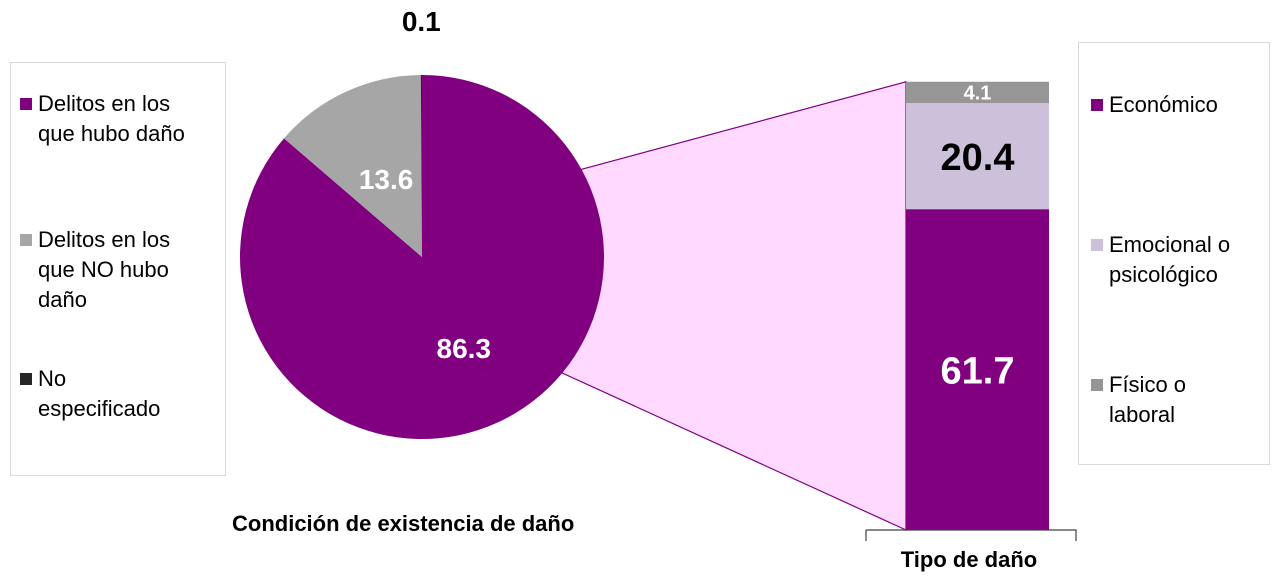  What do you see at coordinates (99, 393) in the screenshot?
I see `legend-label: No especificado` at bounding box center [99, 393].